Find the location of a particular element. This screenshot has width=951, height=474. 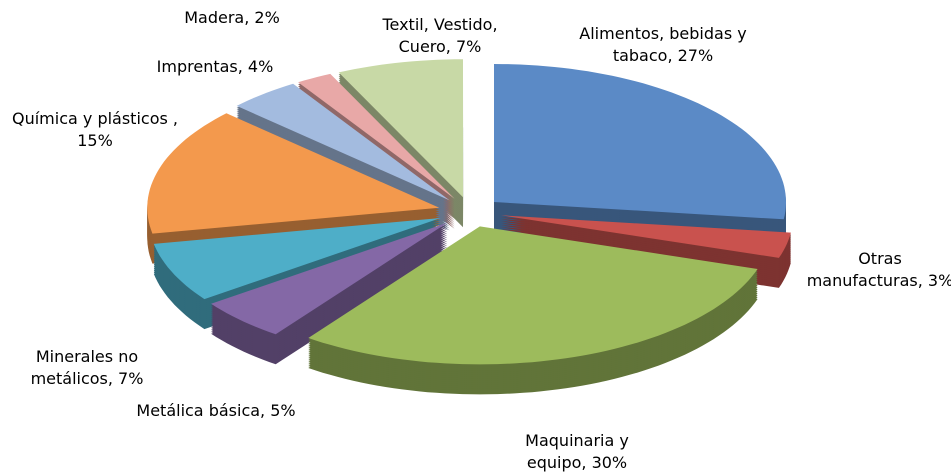

data-label: Maquinaria y equipo, 30% is located at coordinates (577, 451).